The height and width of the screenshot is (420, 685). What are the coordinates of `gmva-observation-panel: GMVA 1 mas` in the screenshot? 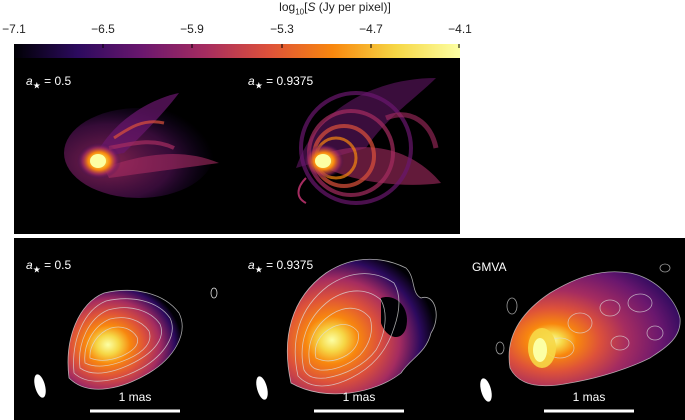 It's located at (572, 329).